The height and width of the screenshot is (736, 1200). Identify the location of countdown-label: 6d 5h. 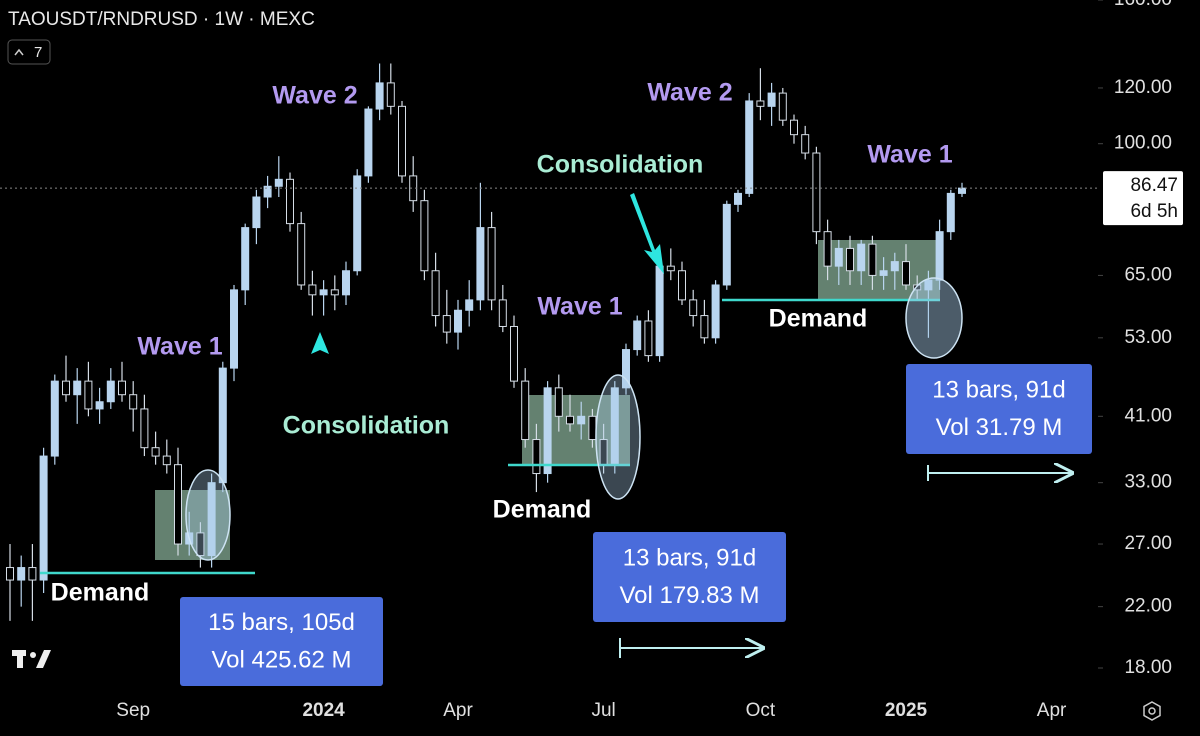
(1154, 211).